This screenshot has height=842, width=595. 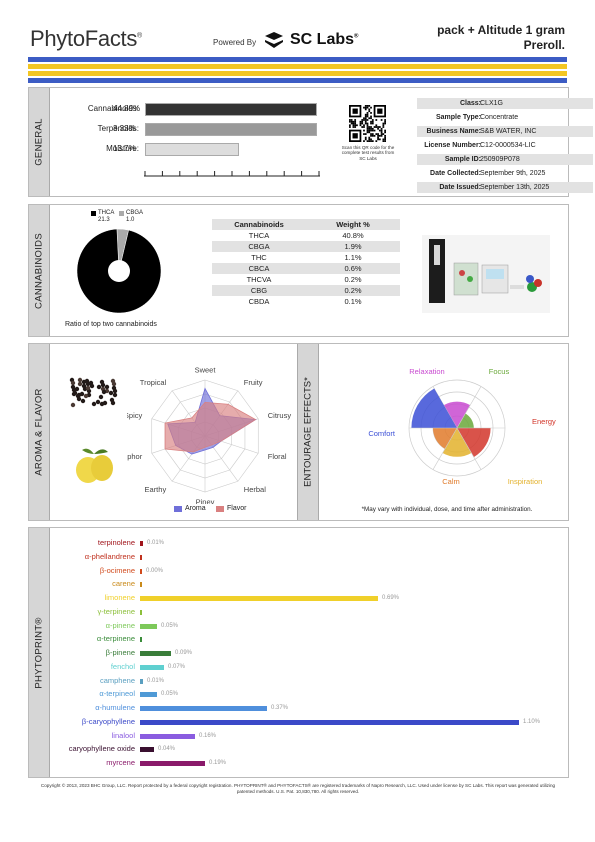 I want to click on table-cell: CBCA, so click(x=259, y=268).